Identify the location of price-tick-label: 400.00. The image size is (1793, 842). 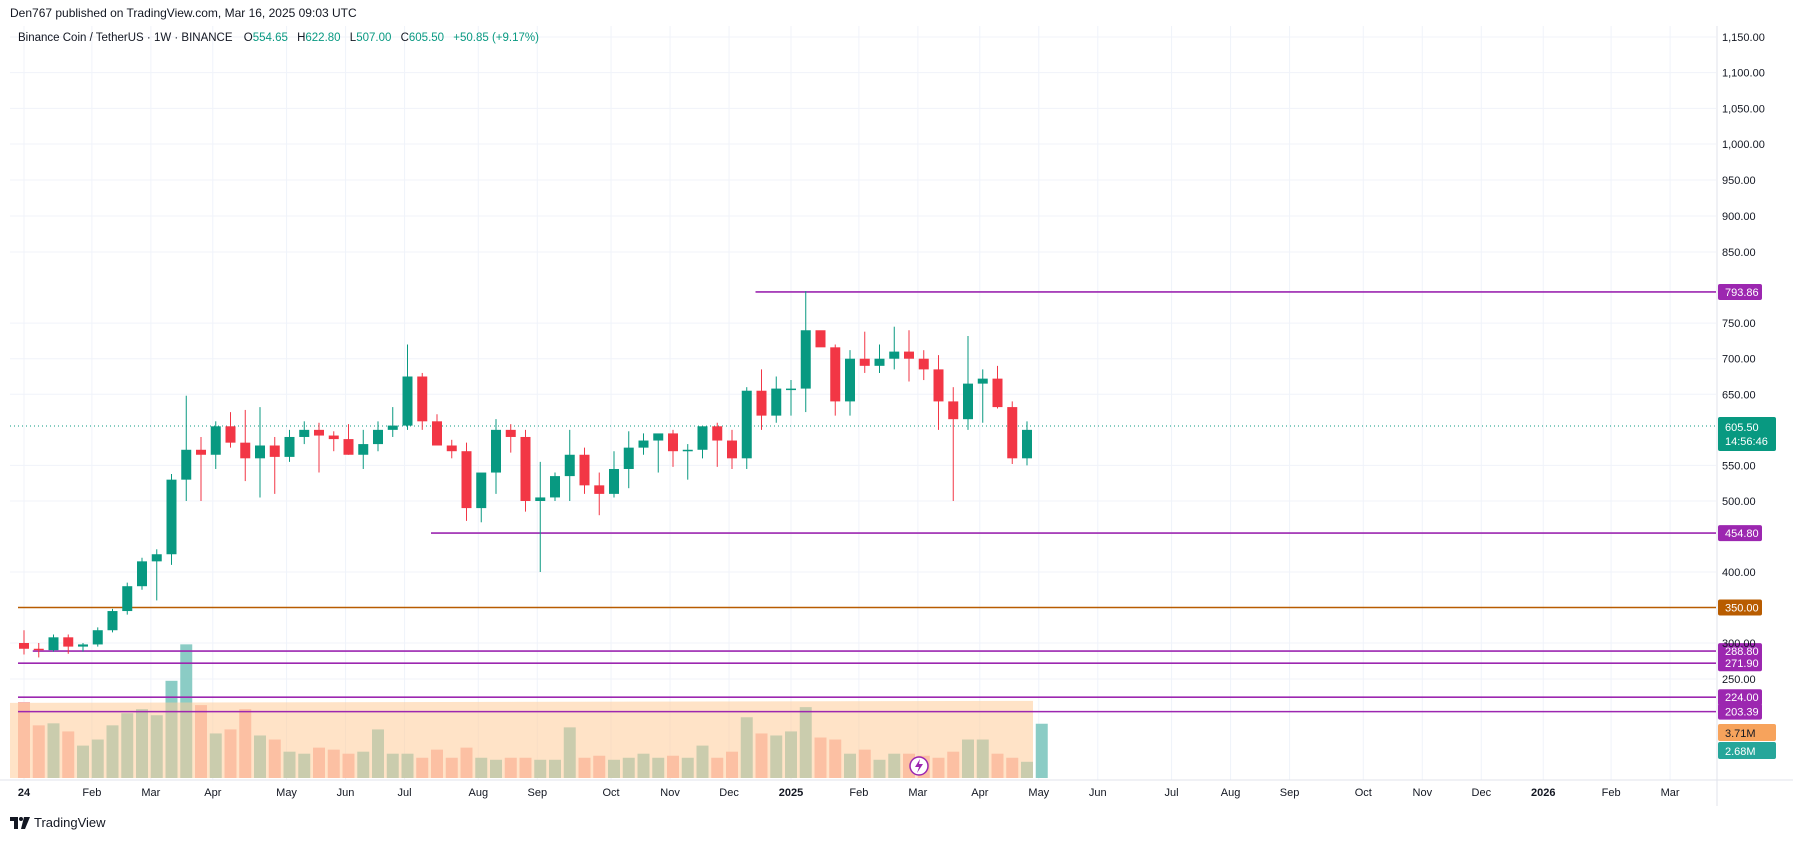
(1739, 573).